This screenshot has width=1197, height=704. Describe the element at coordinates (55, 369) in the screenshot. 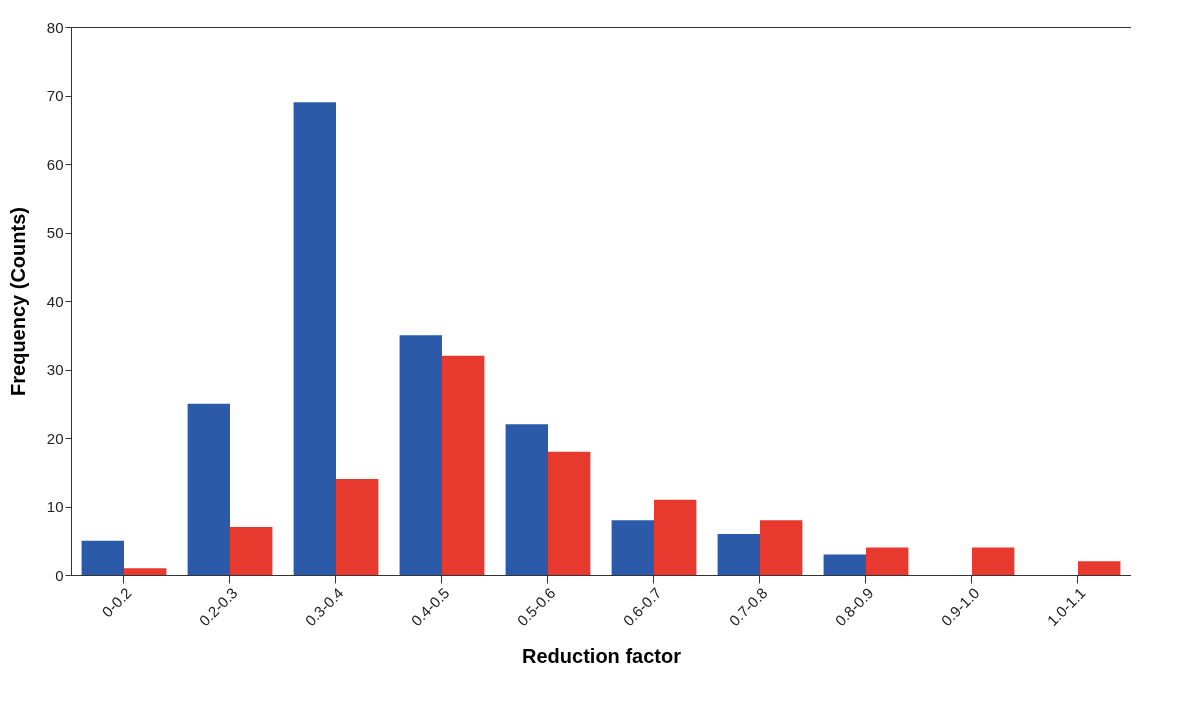

I see `y-tick-label: 30` at that location.